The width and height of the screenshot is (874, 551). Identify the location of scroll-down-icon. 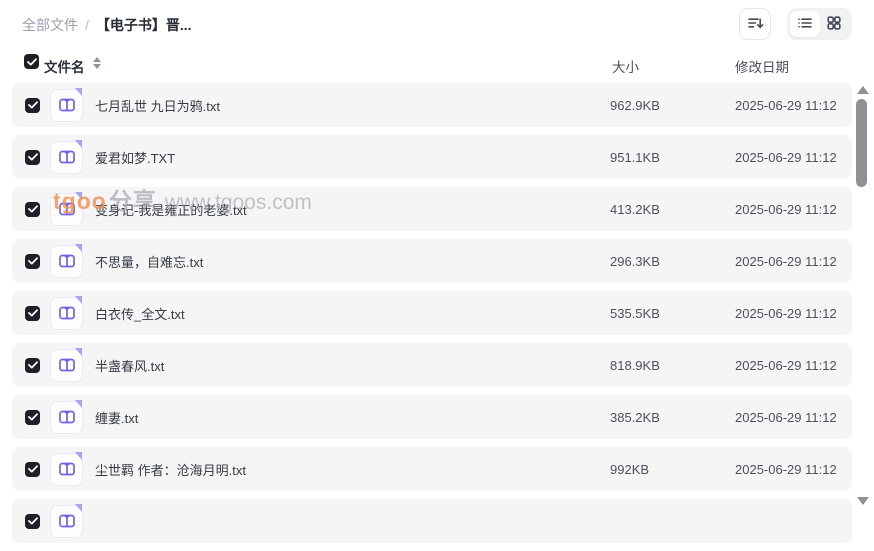
(863, 501).